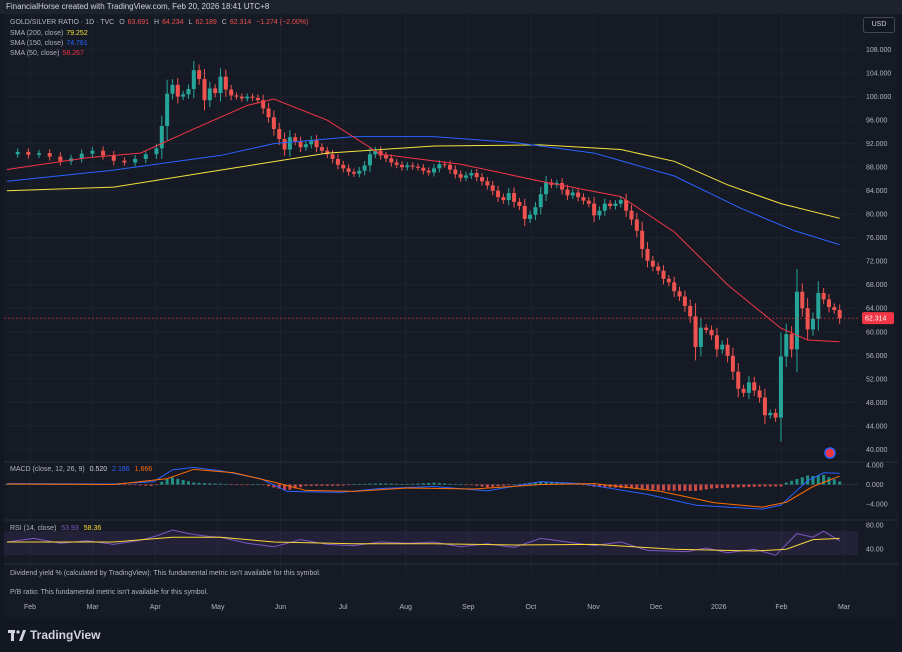  Describe the element at coordinates (875, 526) in the screenshot. I see `rsi-tick-label: 80.00` at that location.